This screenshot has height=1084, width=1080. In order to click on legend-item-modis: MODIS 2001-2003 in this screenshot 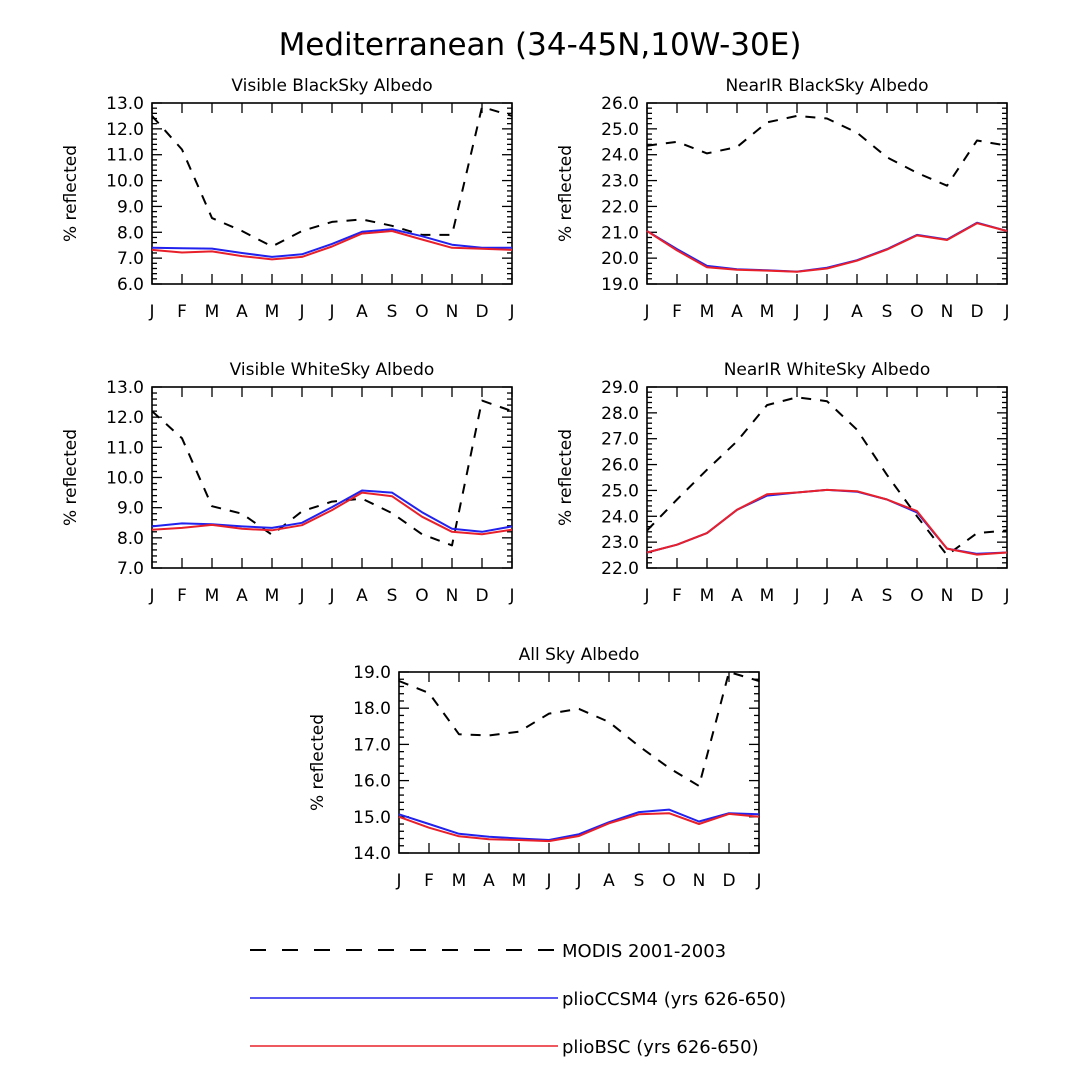, I will do `click(488, 951)`.